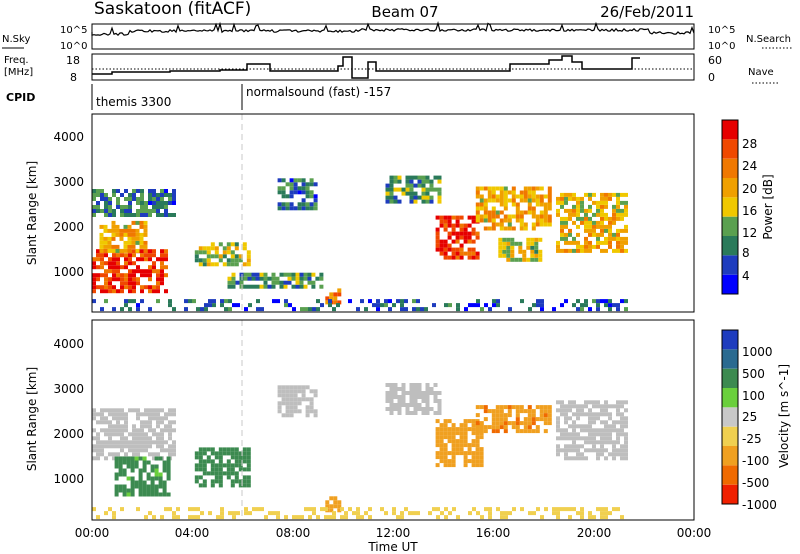 The height and width of the screenshot is (554, 800). Describe the element at coordinates (366, 67) in the screenshot. I see `frequency-trace` at that location.